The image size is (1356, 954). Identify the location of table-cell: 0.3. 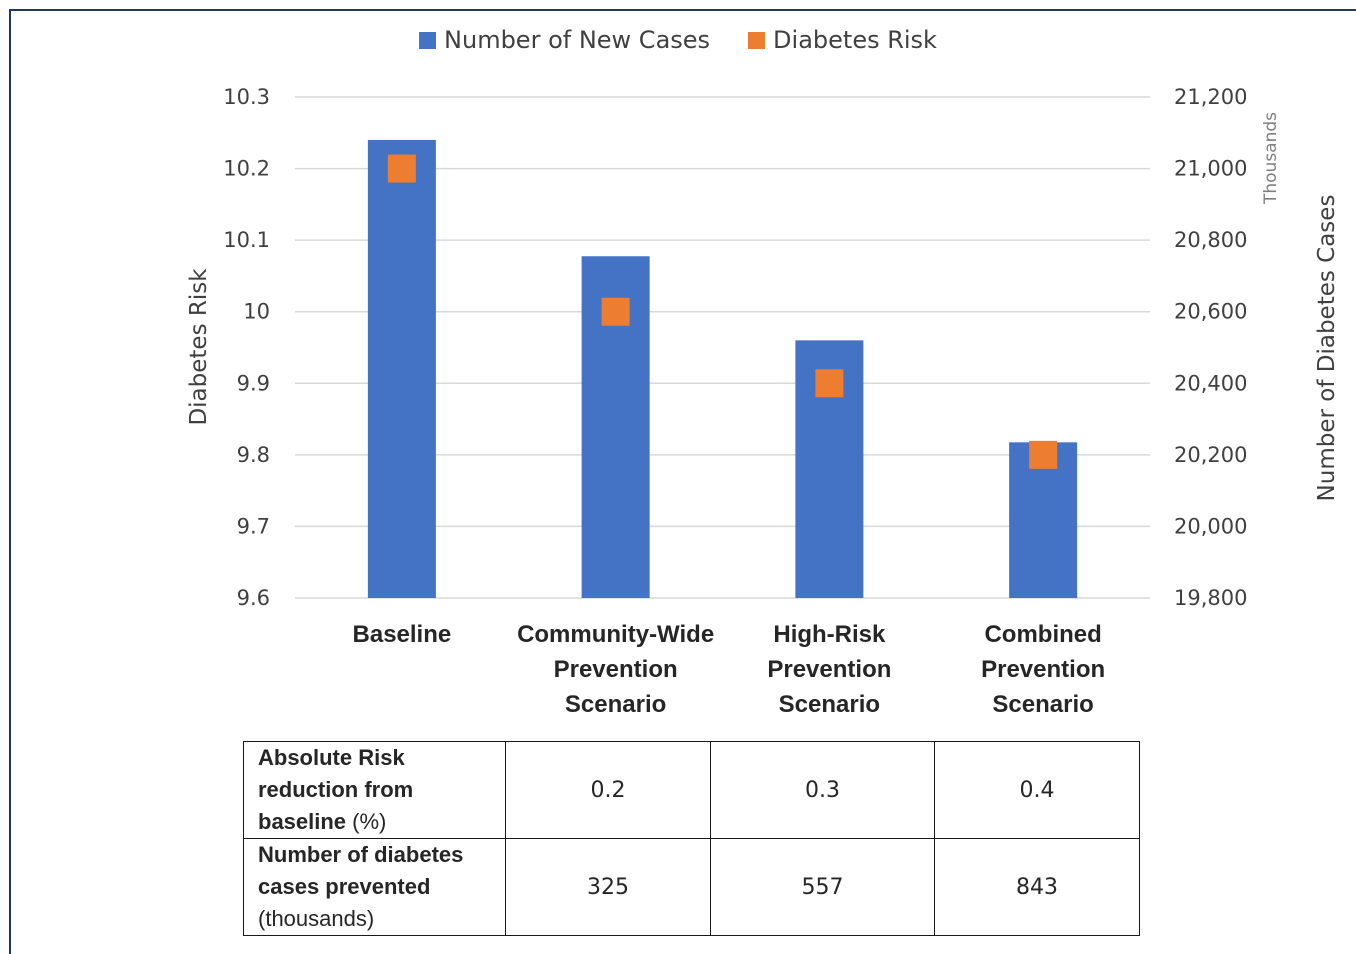
(822, 790).